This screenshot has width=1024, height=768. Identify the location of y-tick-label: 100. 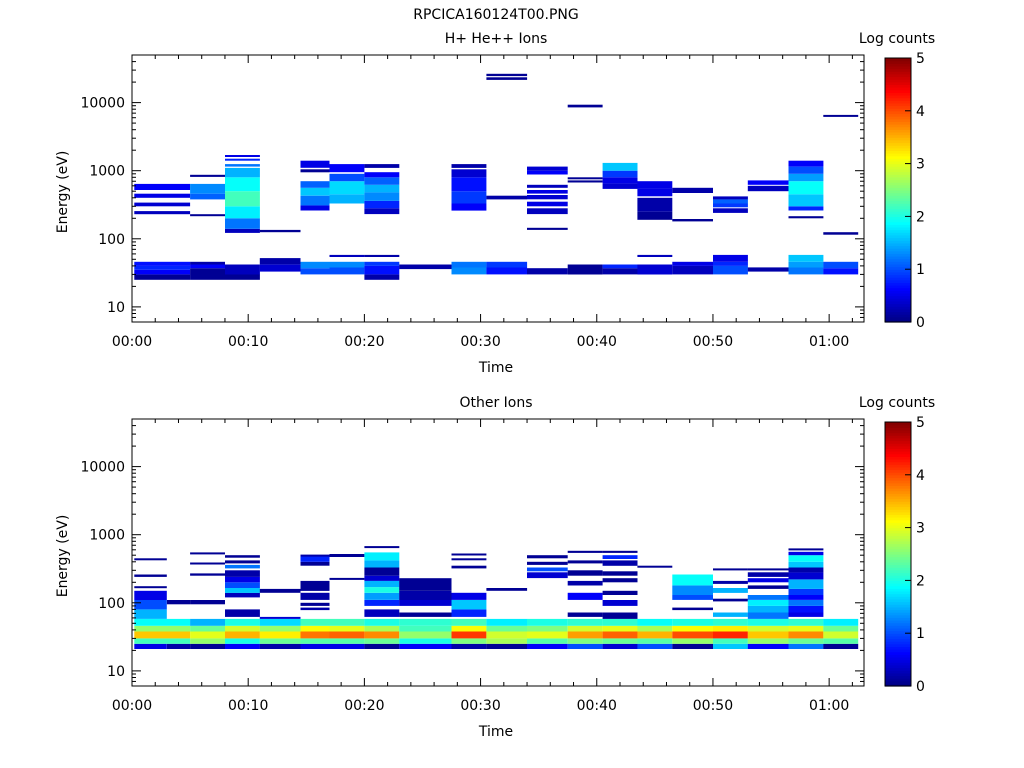
(111, 240).